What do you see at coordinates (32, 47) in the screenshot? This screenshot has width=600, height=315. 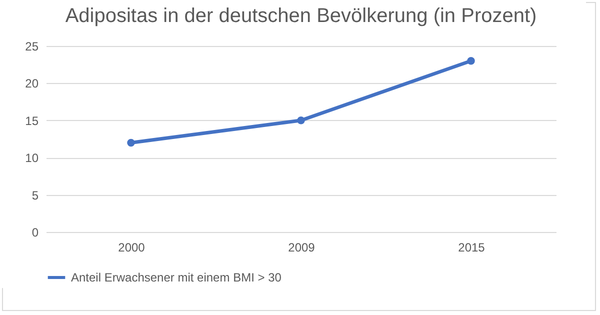 I see `y-tick-label: 25` at bounding box center [32, 47].